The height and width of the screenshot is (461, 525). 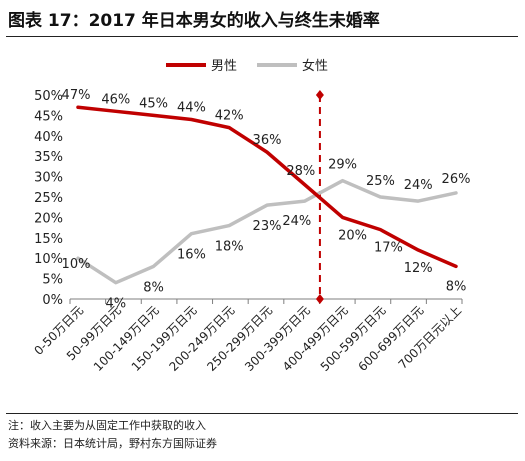 I want to click on female-data-label: 18%, so click(x=229, y=247).